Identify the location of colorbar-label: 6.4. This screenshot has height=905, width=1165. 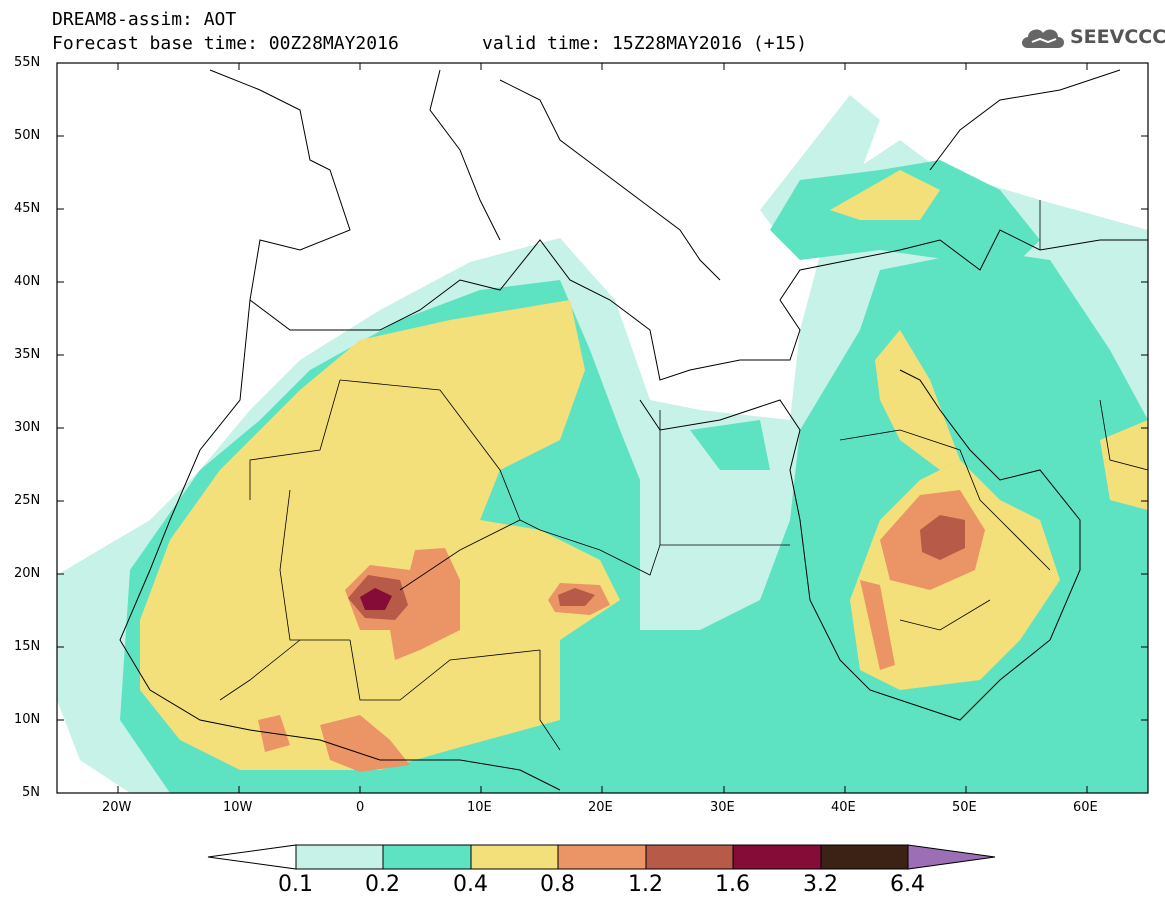
(907, 884).